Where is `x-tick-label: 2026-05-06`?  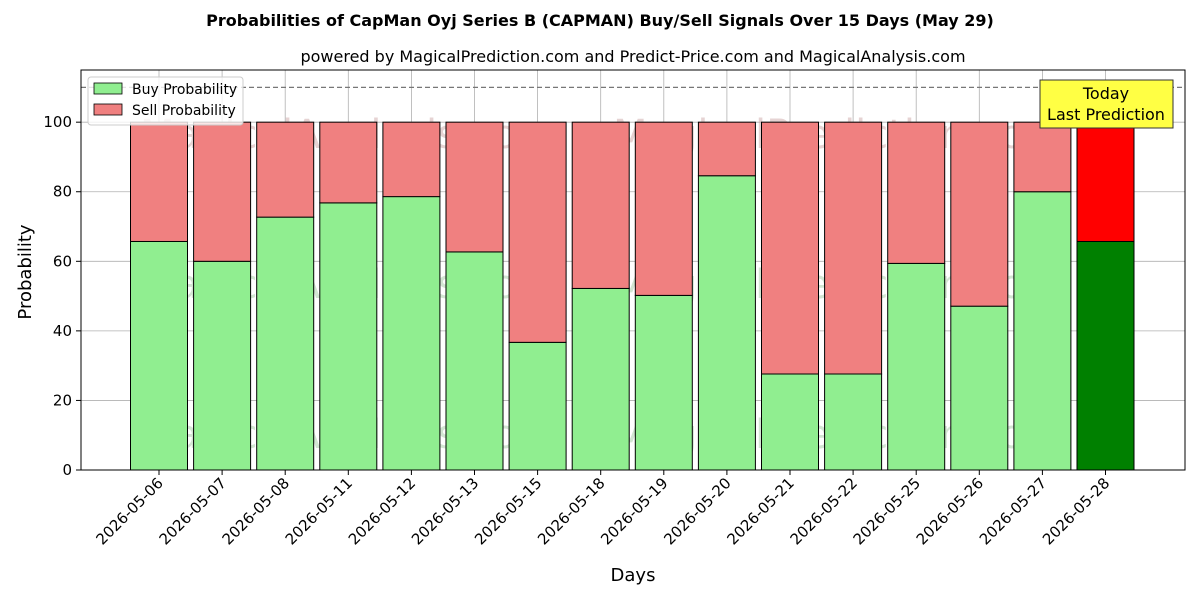 x-tick-label: 2026-05-06 is located at coordinates (129, 511).